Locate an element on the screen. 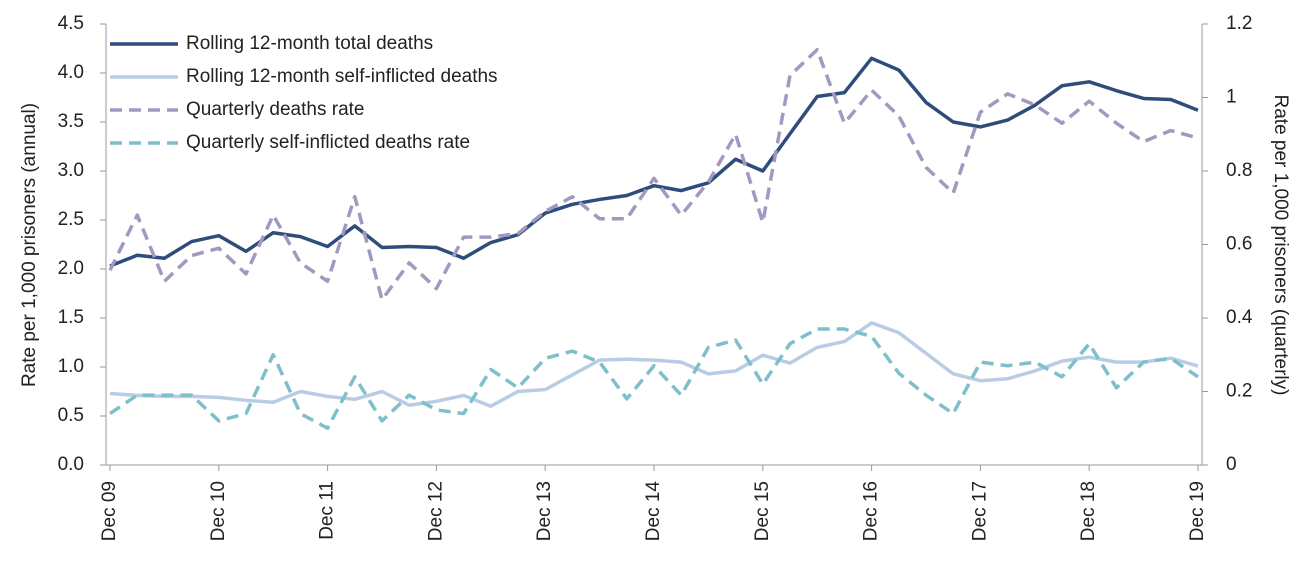 This screenshot has width=1296, height=563. x-tick-label: Dec 12 is located at coordinates (435, 511).